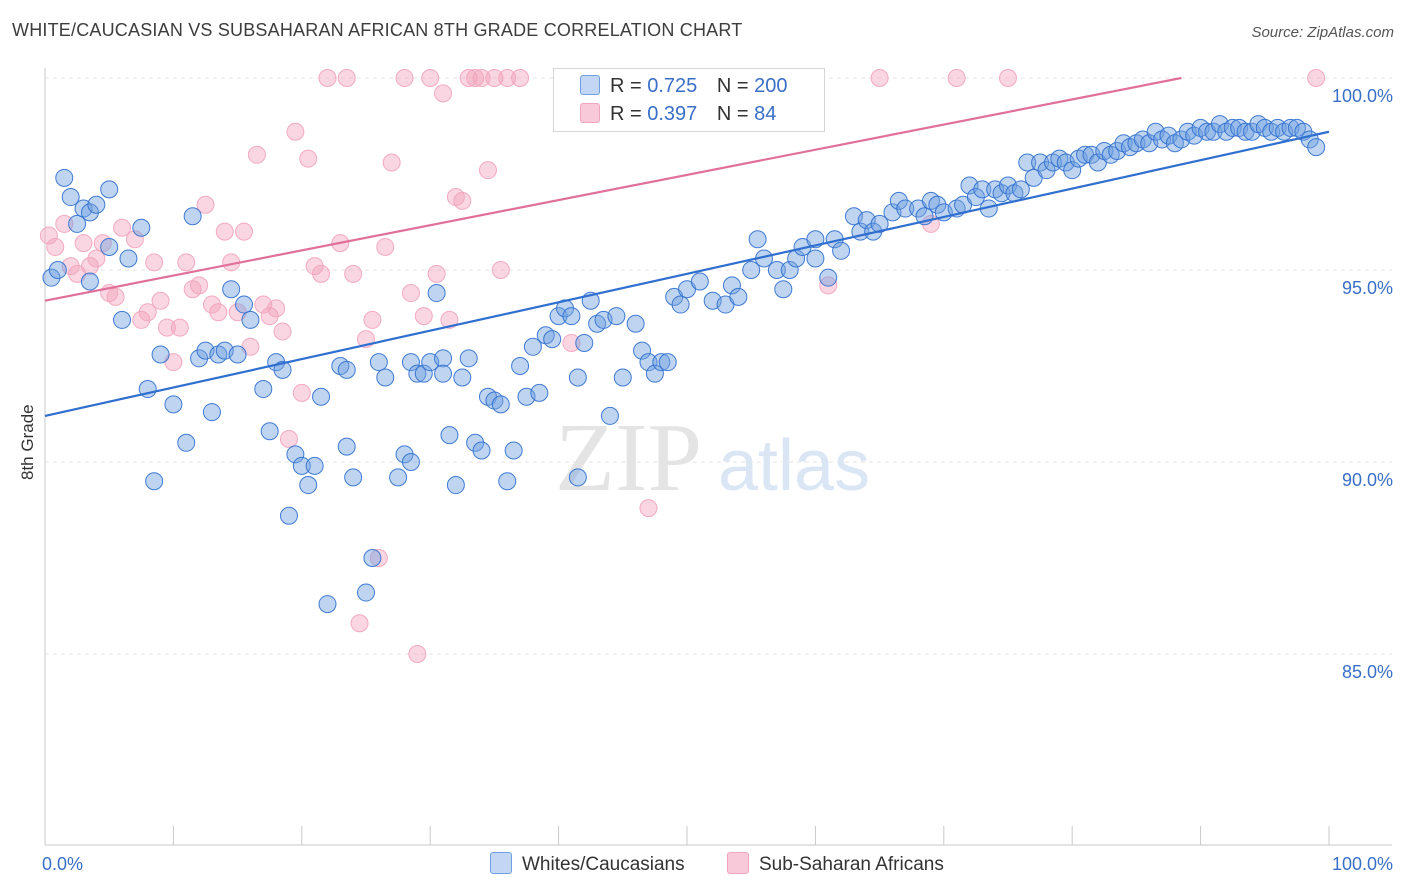 The height and width of the screenshot is (892, 1406). I want to click on y-tick-label: 90.0%, so click(1367, 480).